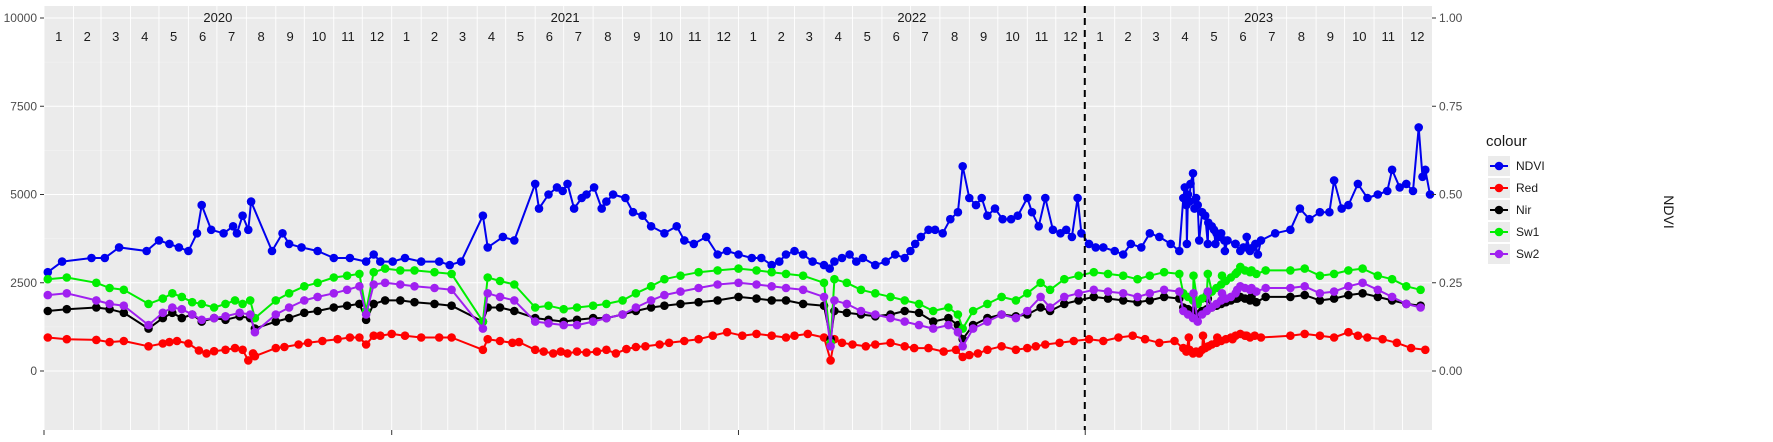  What do you see at coordinates (462, 36) in the screenshot?
I see `month-label: 3` at bounding box center [462, 36].